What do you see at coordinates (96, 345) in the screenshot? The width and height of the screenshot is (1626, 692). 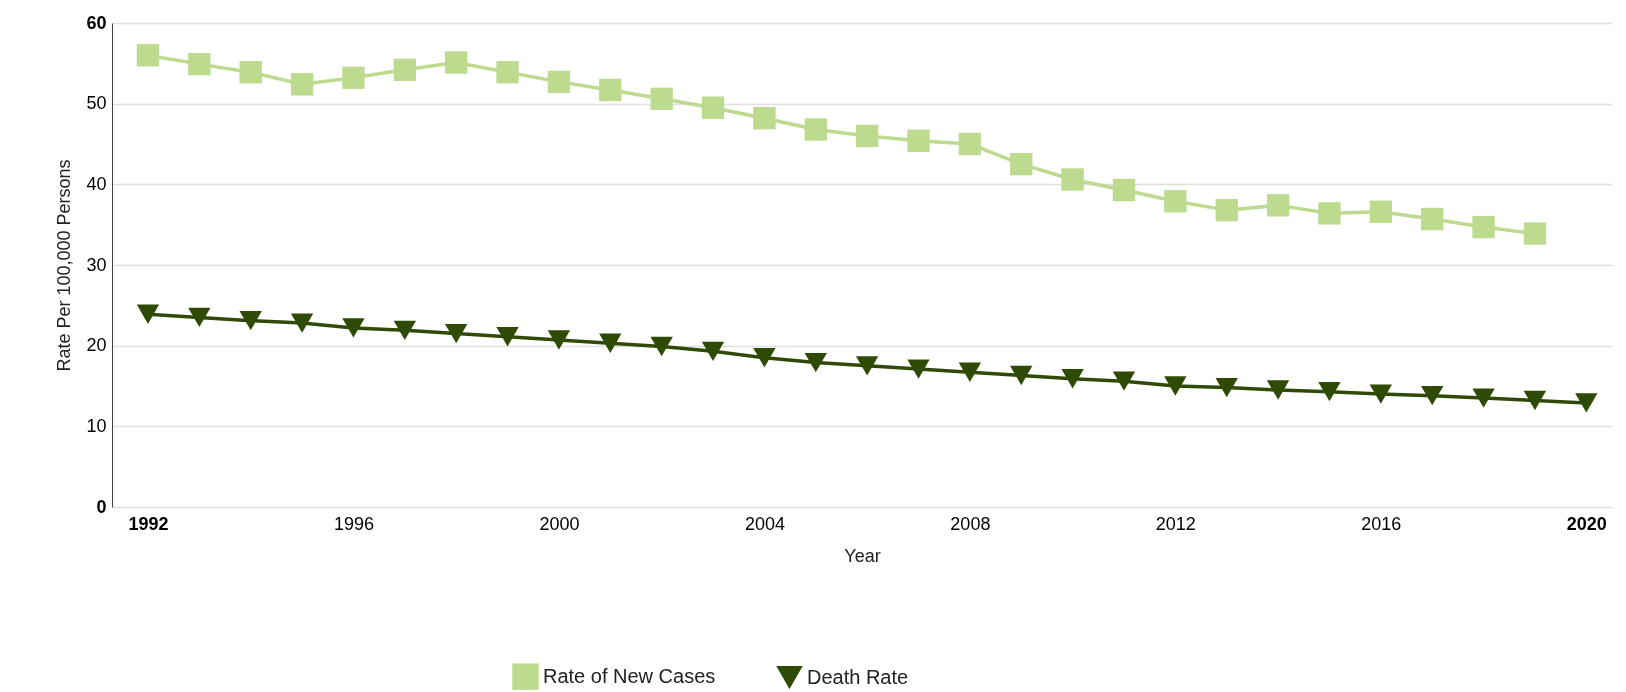 I see `y-tick-label: 20` at bounding box center [96, 345].